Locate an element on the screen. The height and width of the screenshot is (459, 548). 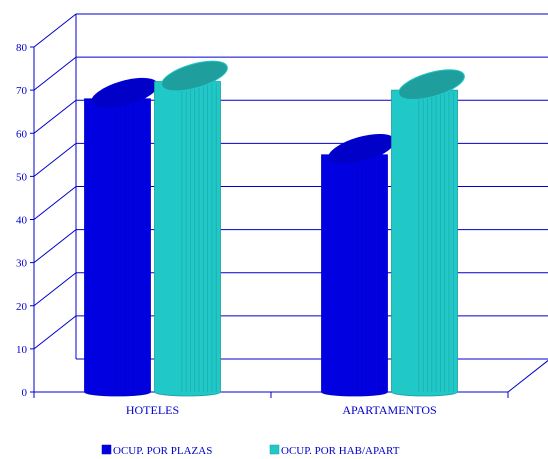
floor-right-edge is located at coordinates (527, 376).